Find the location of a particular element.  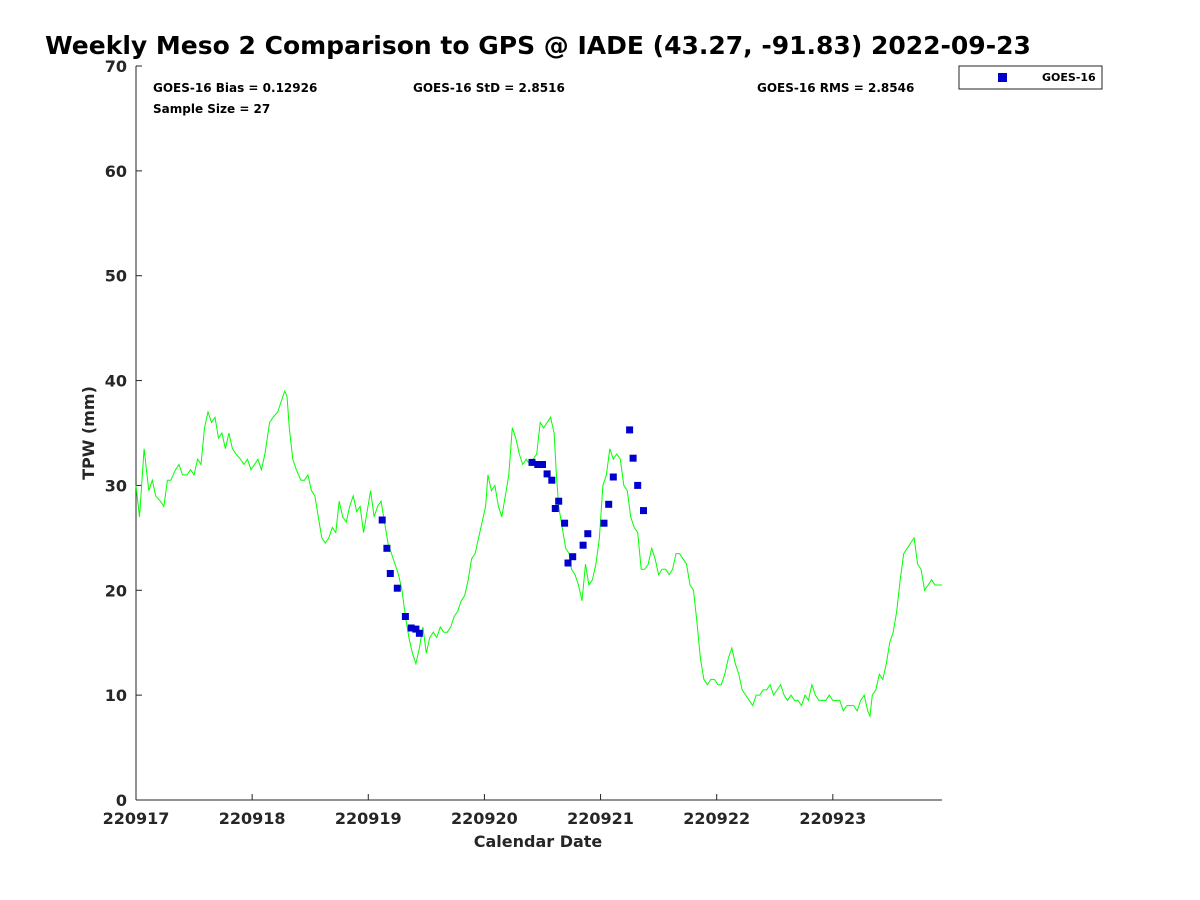

legend-marker-goes16 is located at coordinates (1002, 77).